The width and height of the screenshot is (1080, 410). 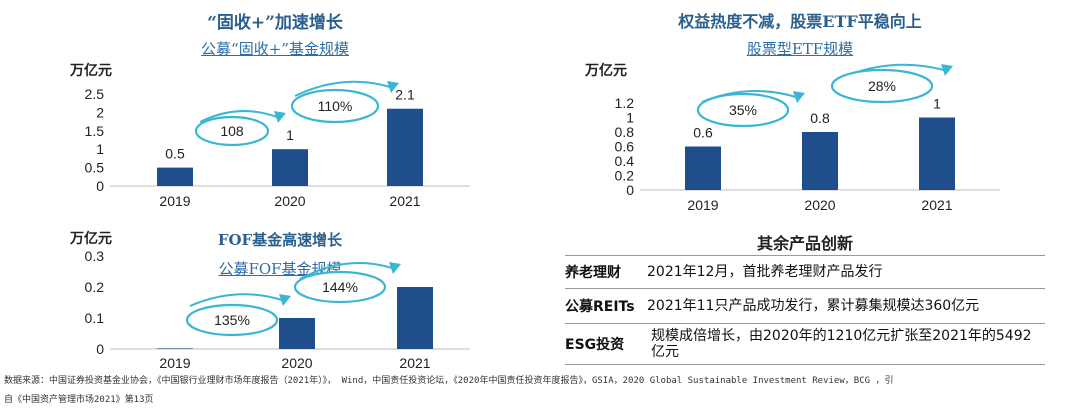 I want to click on y-tick-label: 1.2, so click(x=625, y=103).